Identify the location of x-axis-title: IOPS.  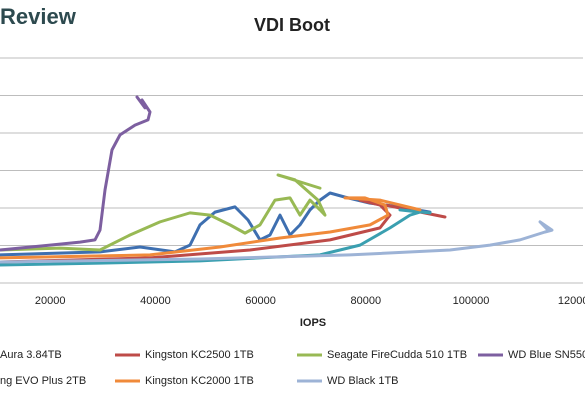
(313, 323).